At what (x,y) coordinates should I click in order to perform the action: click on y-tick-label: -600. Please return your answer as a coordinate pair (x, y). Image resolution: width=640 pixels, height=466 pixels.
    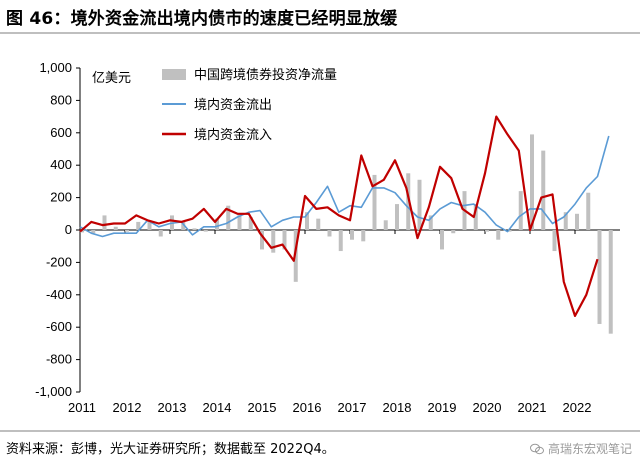
    Looking at the image, I should click on (59, 326).